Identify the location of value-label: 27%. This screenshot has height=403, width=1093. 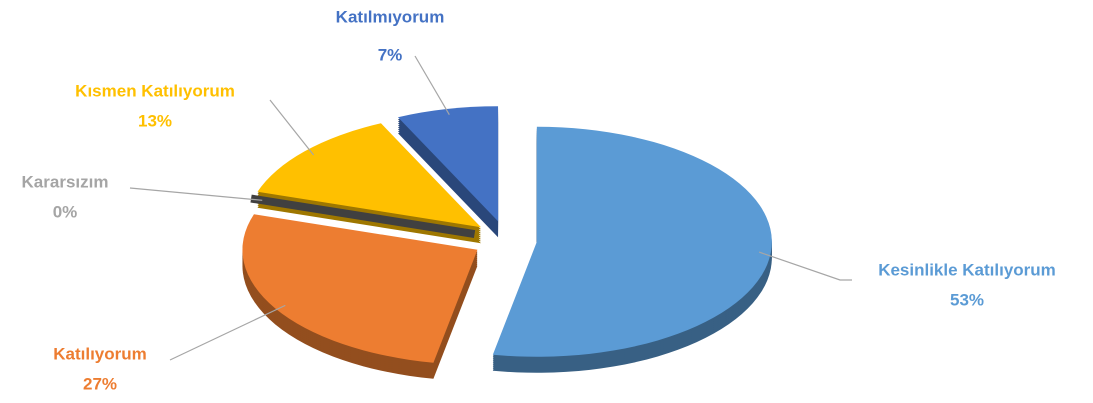
(100, 383).